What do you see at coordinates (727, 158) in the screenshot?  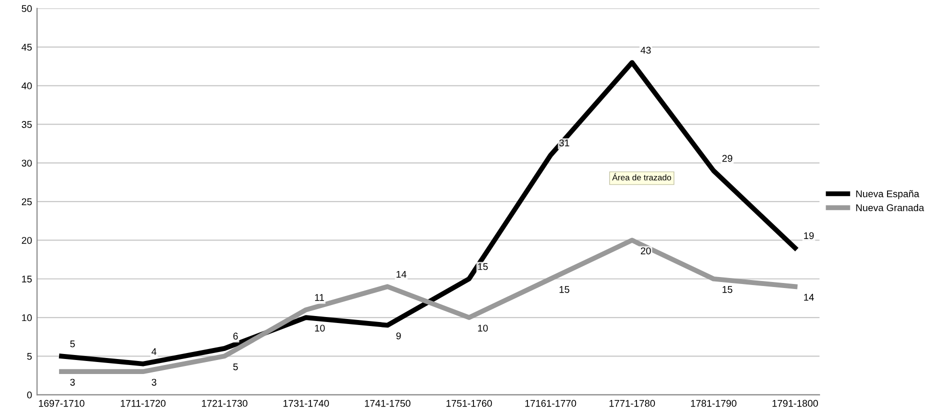 I see `data-label: 29` at bounding box center [727, 158].